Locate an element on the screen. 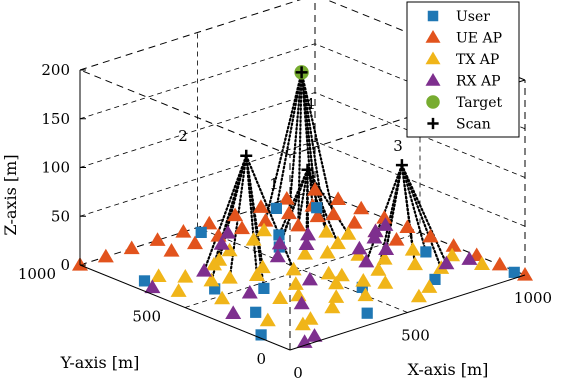  legend-label-user: User is located at coordinates (473, 17).